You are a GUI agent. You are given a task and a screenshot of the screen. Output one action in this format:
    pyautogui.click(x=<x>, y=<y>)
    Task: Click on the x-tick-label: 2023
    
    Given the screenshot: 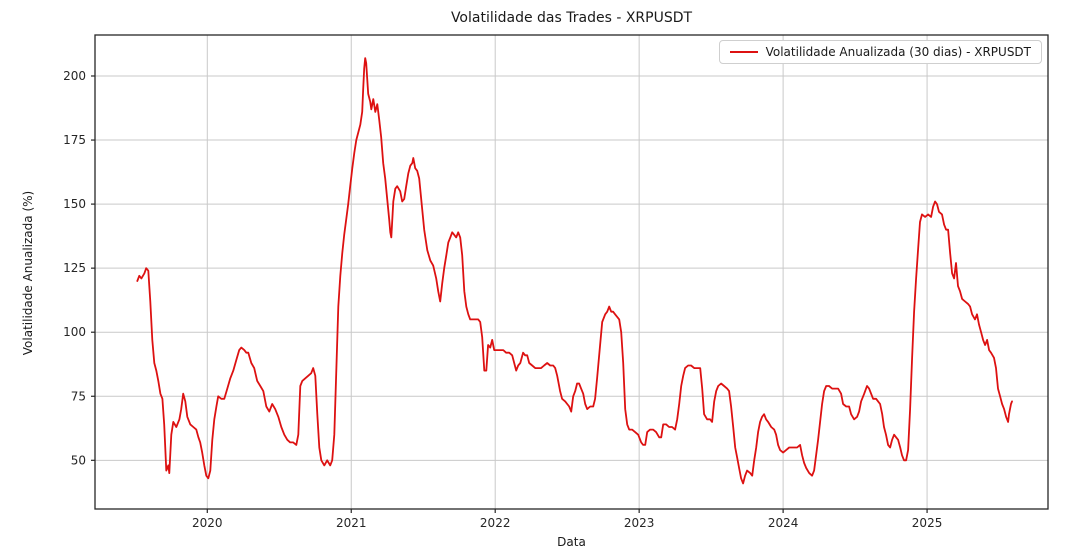 What is the action you would take?
    pyautogui.click(x=639, y=523)
    